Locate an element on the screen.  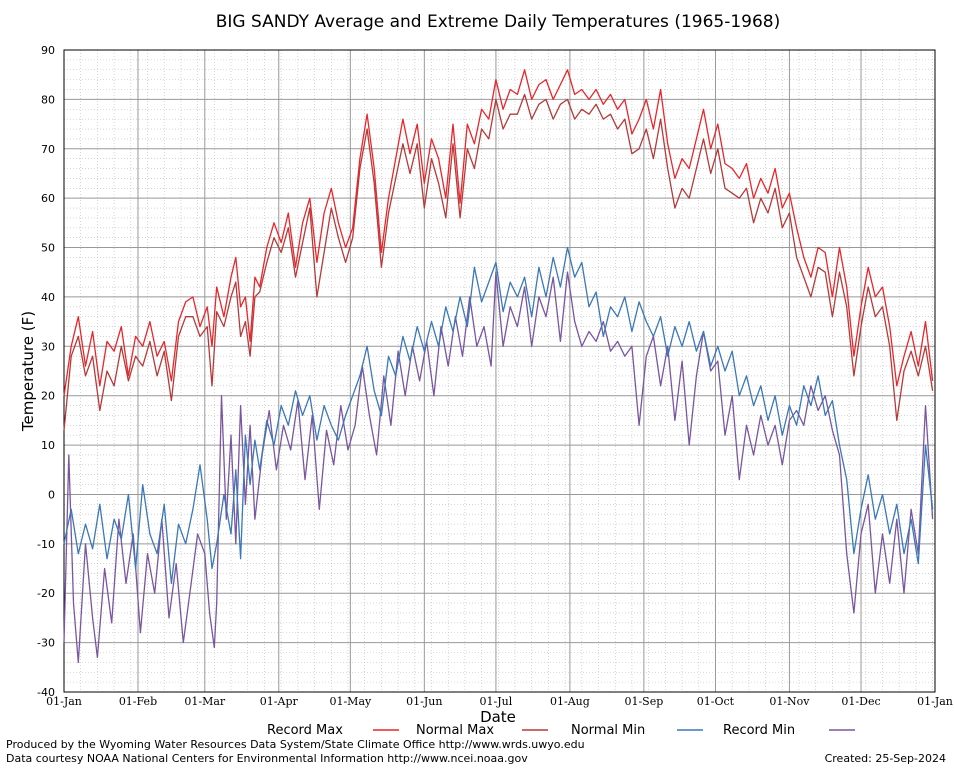
x-tick-label: 01-Nov is located at coordinates (789, 701).